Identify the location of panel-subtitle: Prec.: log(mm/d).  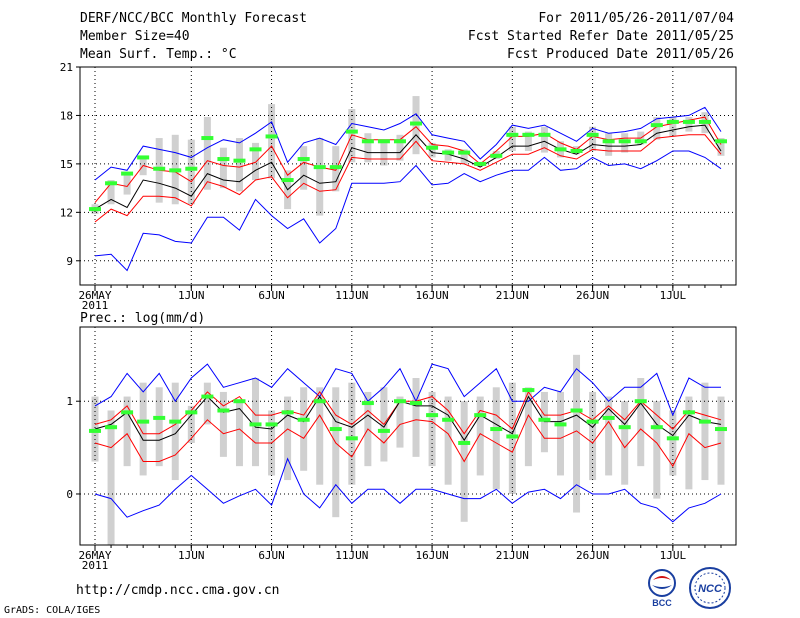
(142, 318).